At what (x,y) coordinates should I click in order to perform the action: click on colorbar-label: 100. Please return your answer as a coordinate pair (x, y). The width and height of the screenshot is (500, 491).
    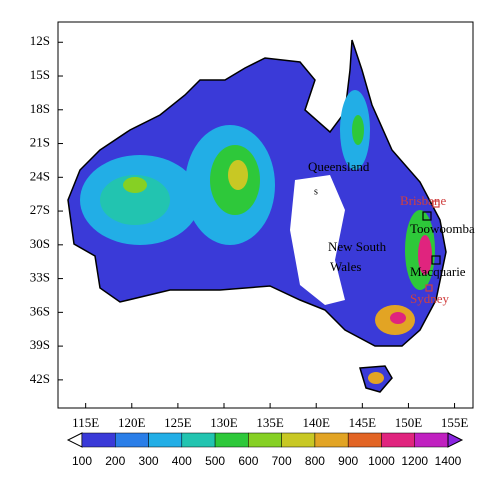
    Looking at the image, I should click on (82, 461).